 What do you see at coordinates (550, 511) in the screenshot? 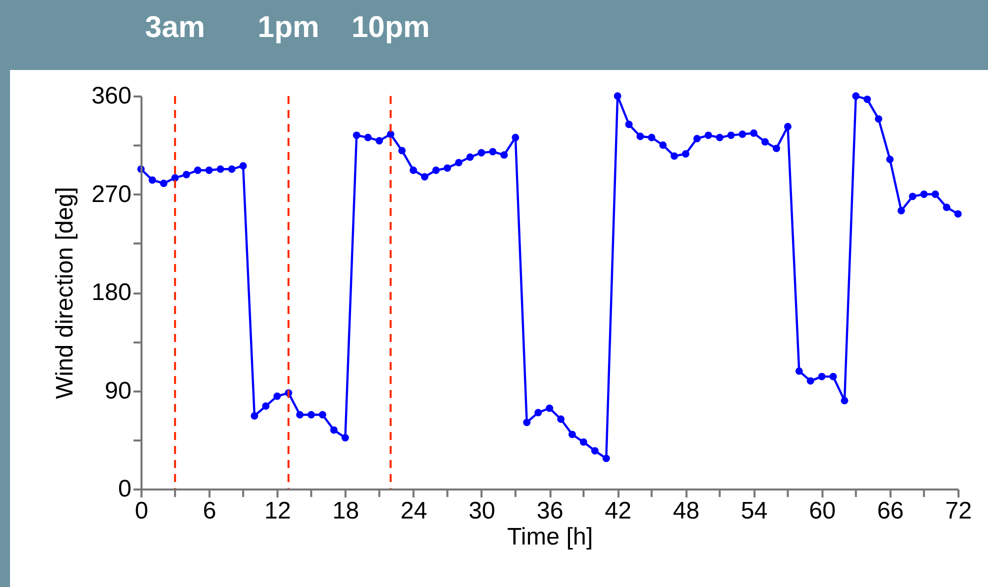
I see `x-tick-label: 36` at bounding box center [550, 511].